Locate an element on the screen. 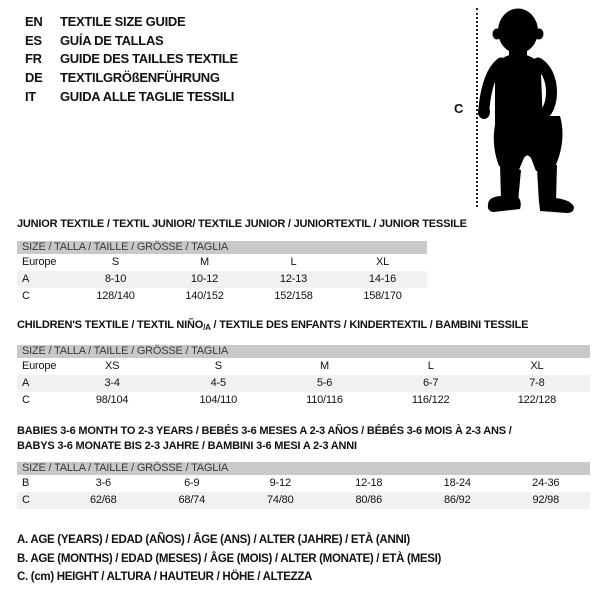 This screenshot has height=600, width=600. row-label-cell: B is located at coordinates (26, 483).